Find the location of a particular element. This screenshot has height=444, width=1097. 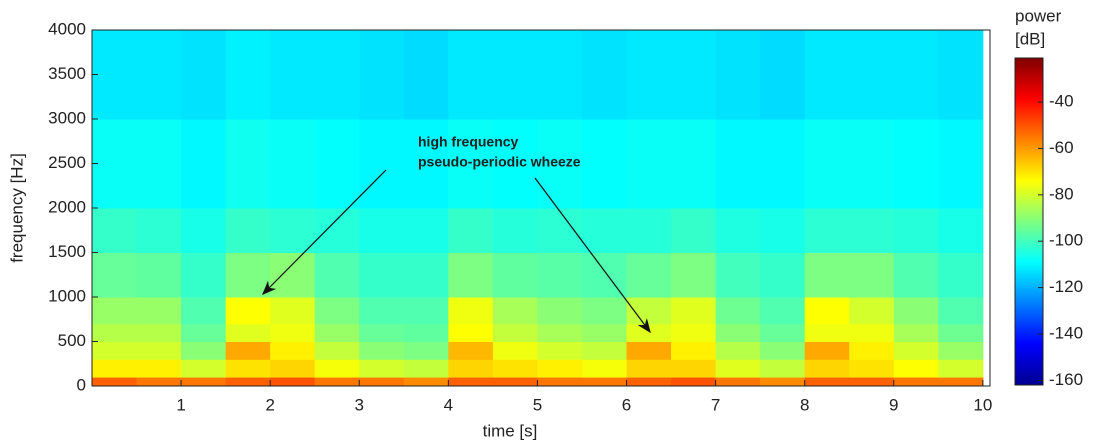

y-tick-label: 3000 is located at coordinates (67, 117).